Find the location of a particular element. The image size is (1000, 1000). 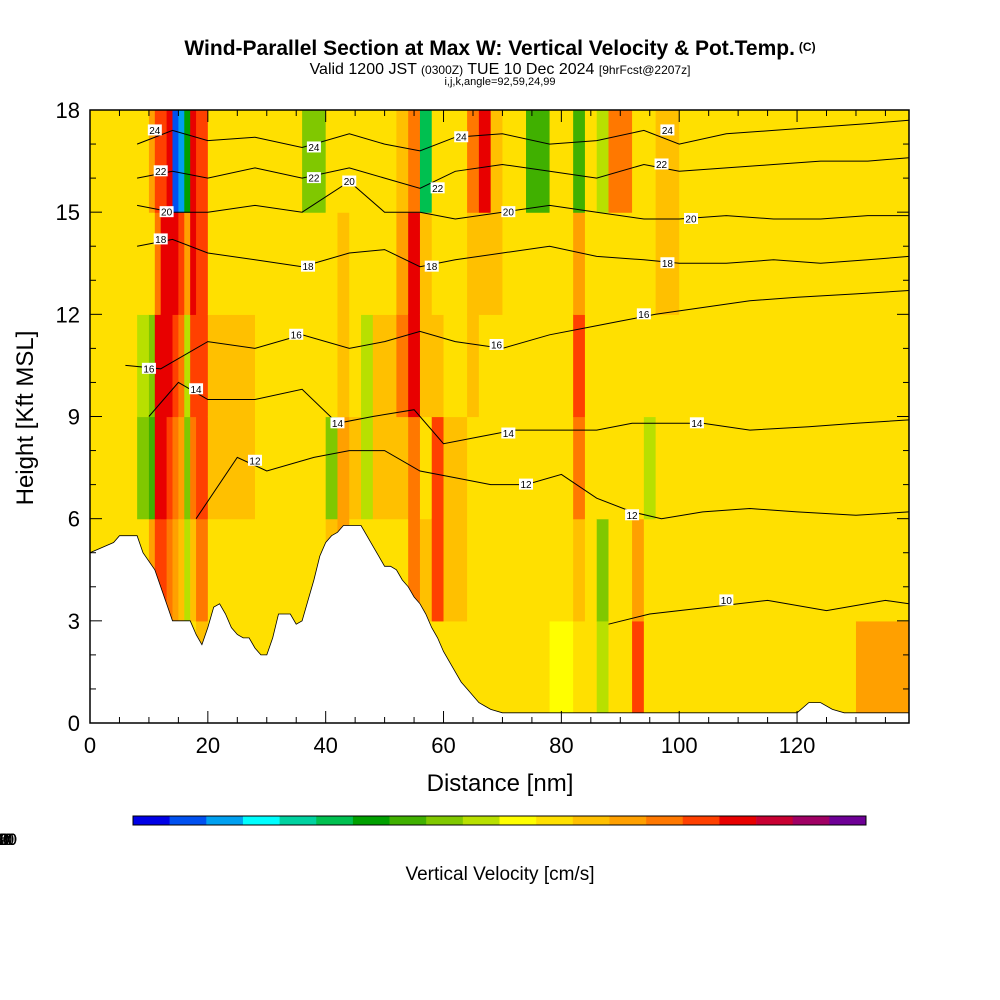

y-tick-label: 12 is located at coordinates (68, 314).